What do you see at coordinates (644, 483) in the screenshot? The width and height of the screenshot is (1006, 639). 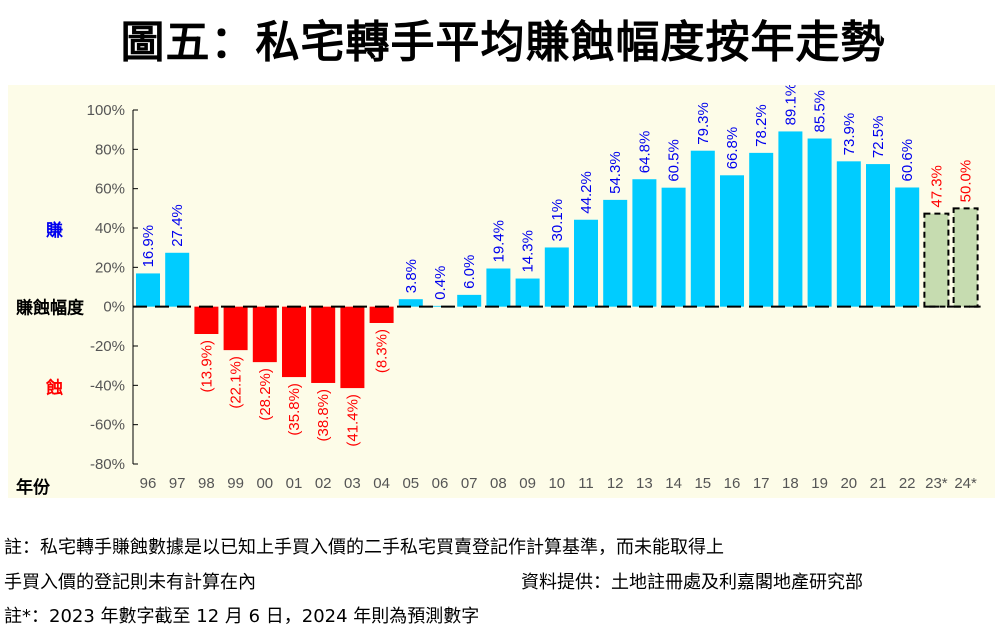 I see `x-tick-label: 13` at bounding box center [644, 483].